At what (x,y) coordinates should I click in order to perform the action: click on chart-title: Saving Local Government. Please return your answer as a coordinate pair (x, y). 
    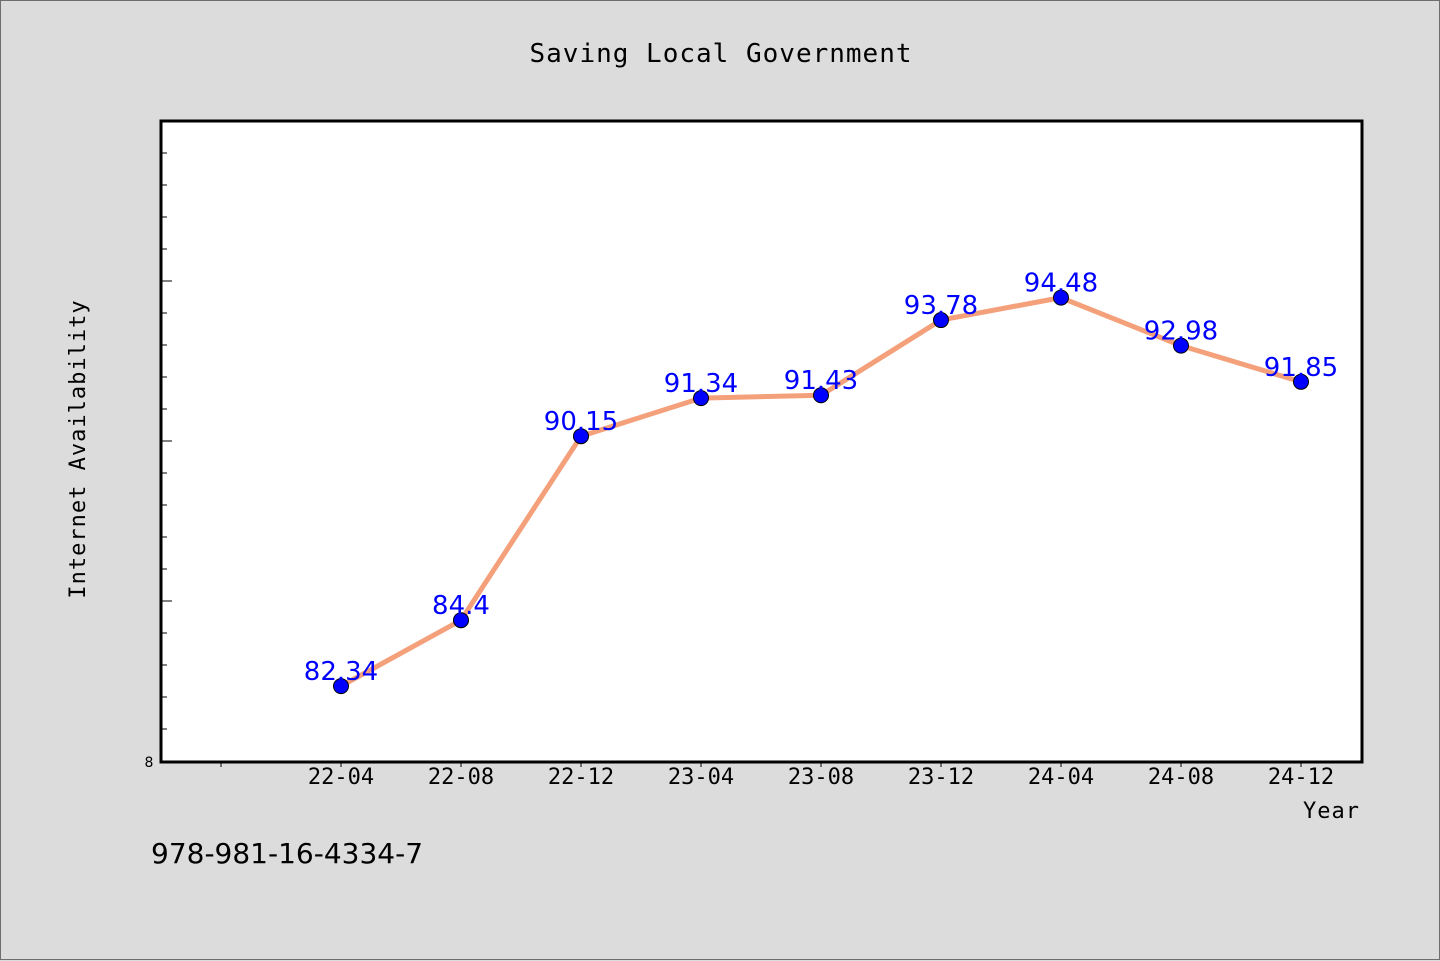
    Looking at the image, I should click on (720, 54).